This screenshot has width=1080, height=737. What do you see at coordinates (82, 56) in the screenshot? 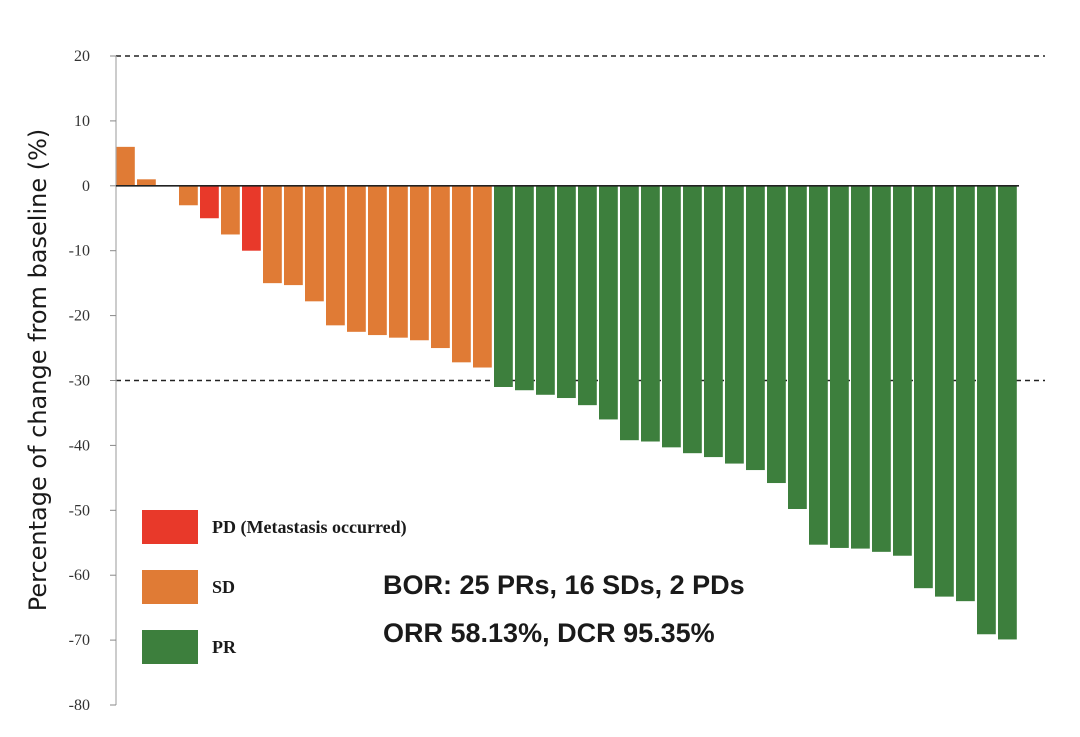
I see `y-tick-label: 20` at bounding box center [82, 56].